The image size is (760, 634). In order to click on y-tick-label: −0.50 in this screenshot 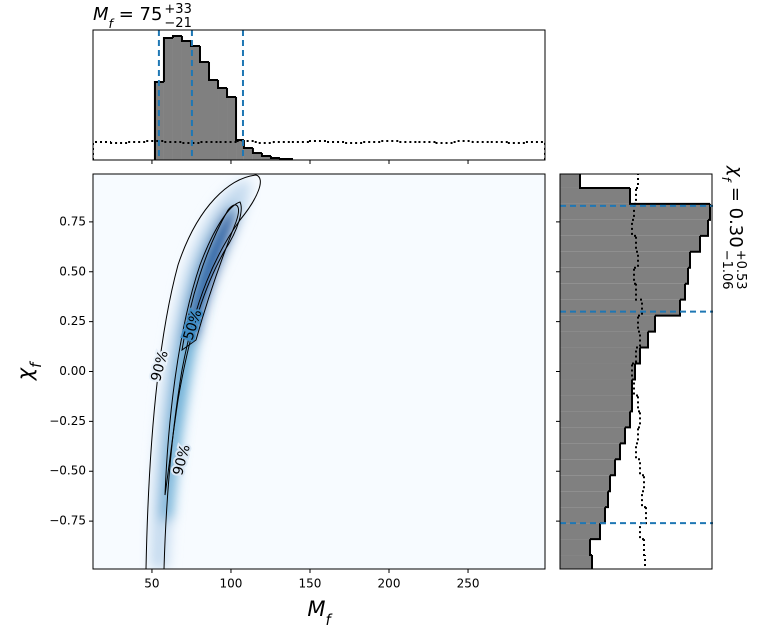, I will do `click(67, 471)`.